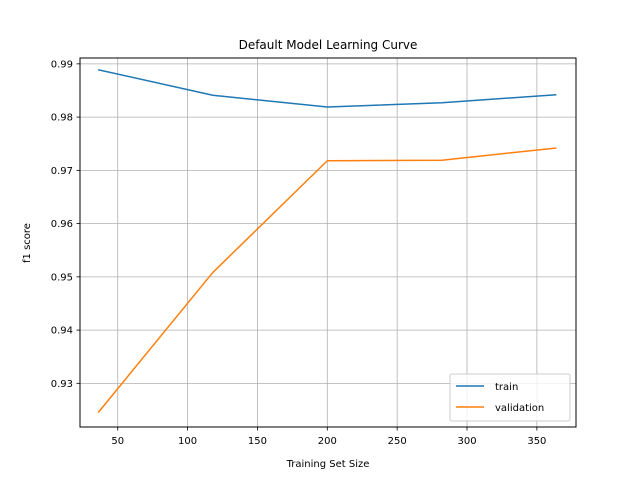 This screenshot has width=640, height=480. I want to click on chart-title: Default Model Learning Curve, so click(328, 45).